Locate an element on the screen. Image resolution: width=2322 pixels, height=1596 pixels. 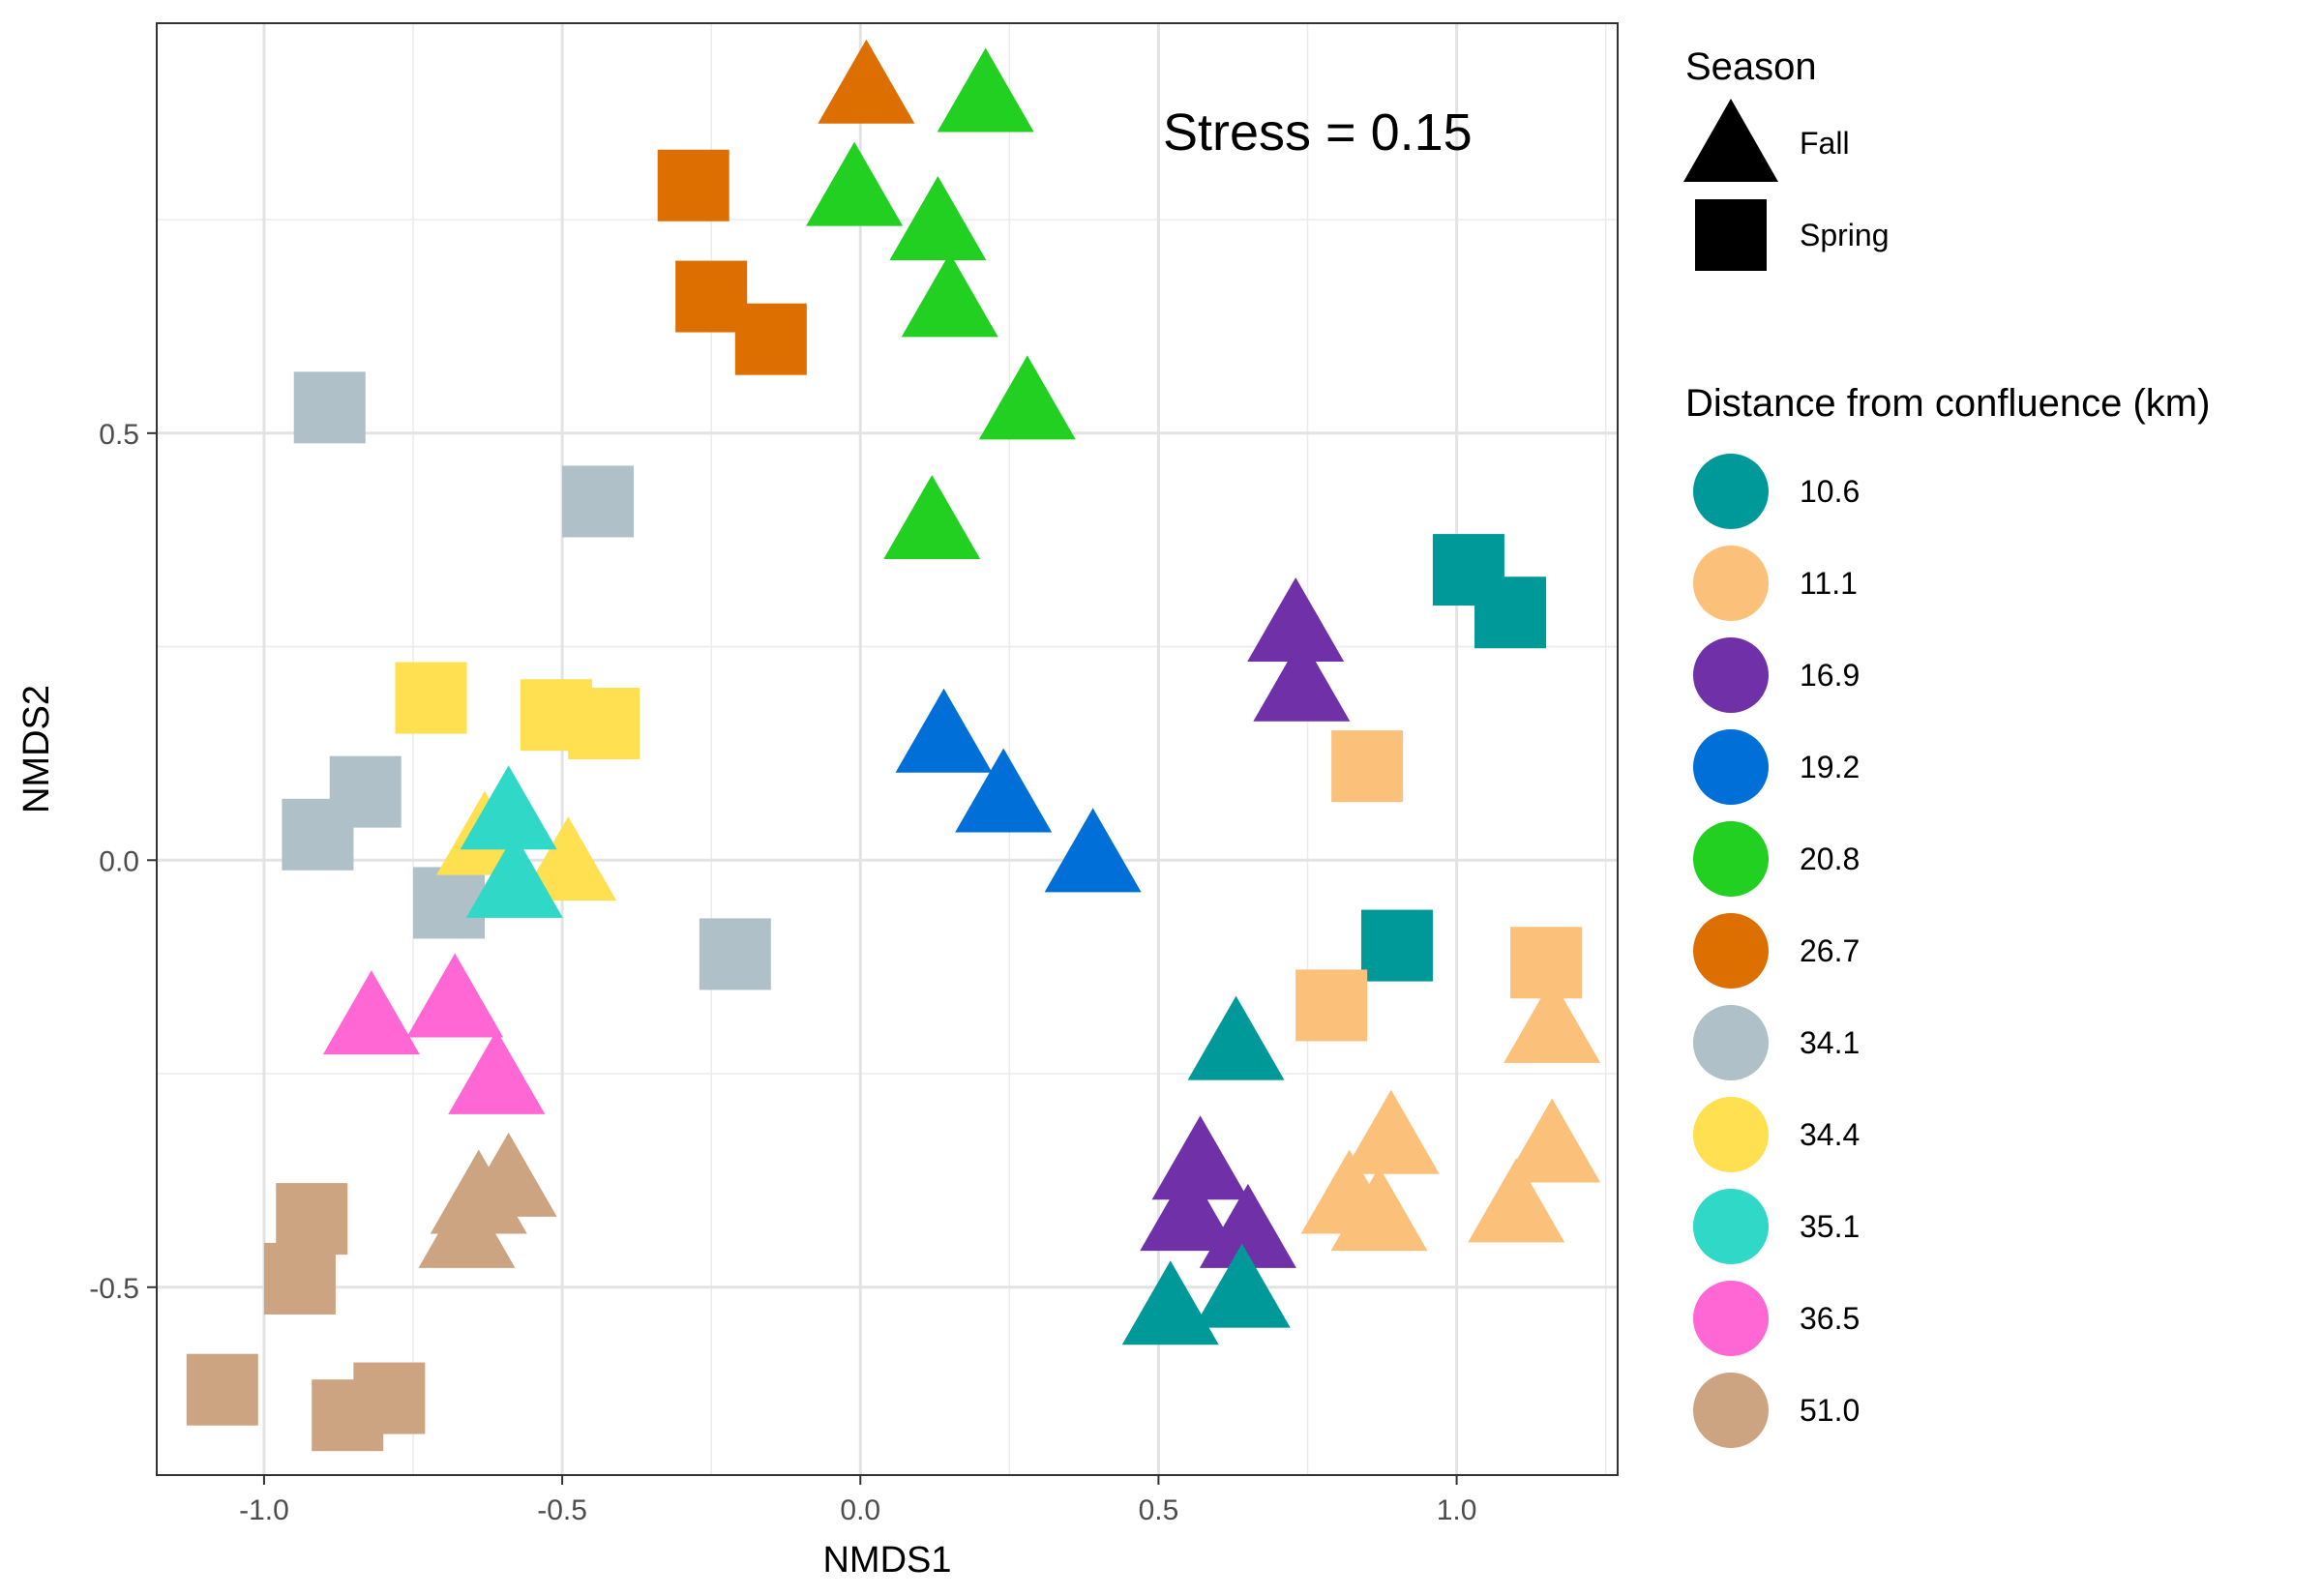
color-legend-title: Distance from confluence (km) is located at coordinates (1947, 403).